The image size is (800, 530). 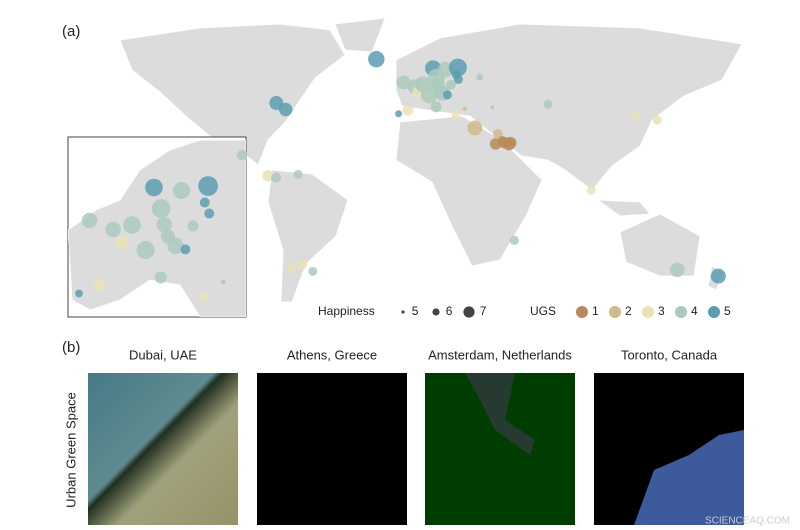 I want to click on legend: Happiness UGS 5 6 7 1 2 3 4 5, so click(x=524, y=311).